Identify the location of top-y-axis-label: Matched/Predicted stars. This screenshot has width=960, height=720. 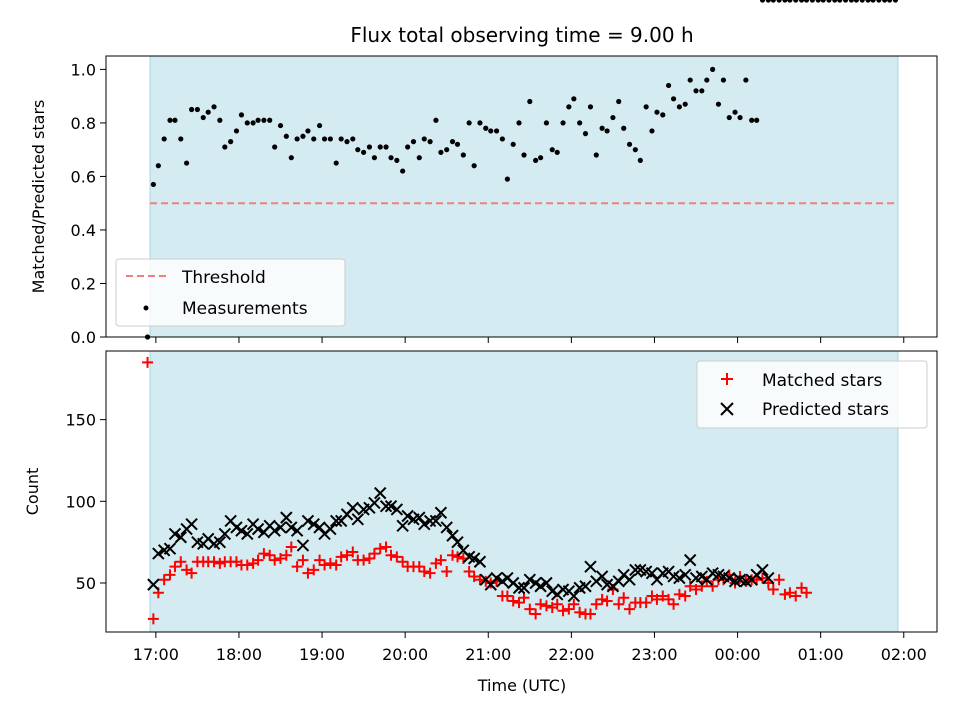
(38, 197).